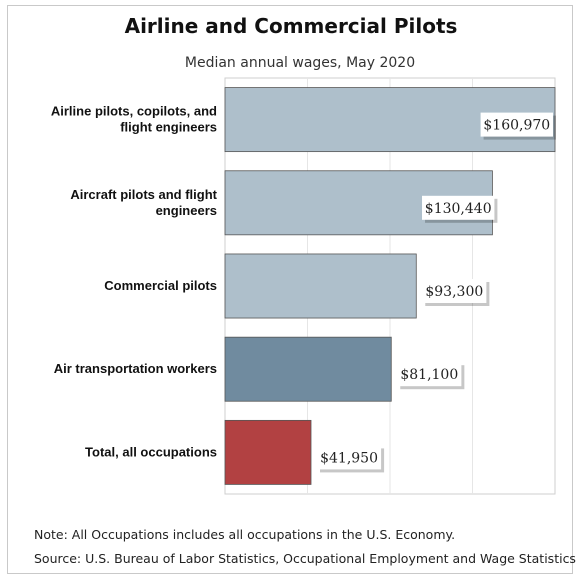 Image resolution: width=583 pixels, height=583 pixels. Describe the element at coordinates (151, 451) in the screenshot. I see `category-label: Total, all occupations` at that location.